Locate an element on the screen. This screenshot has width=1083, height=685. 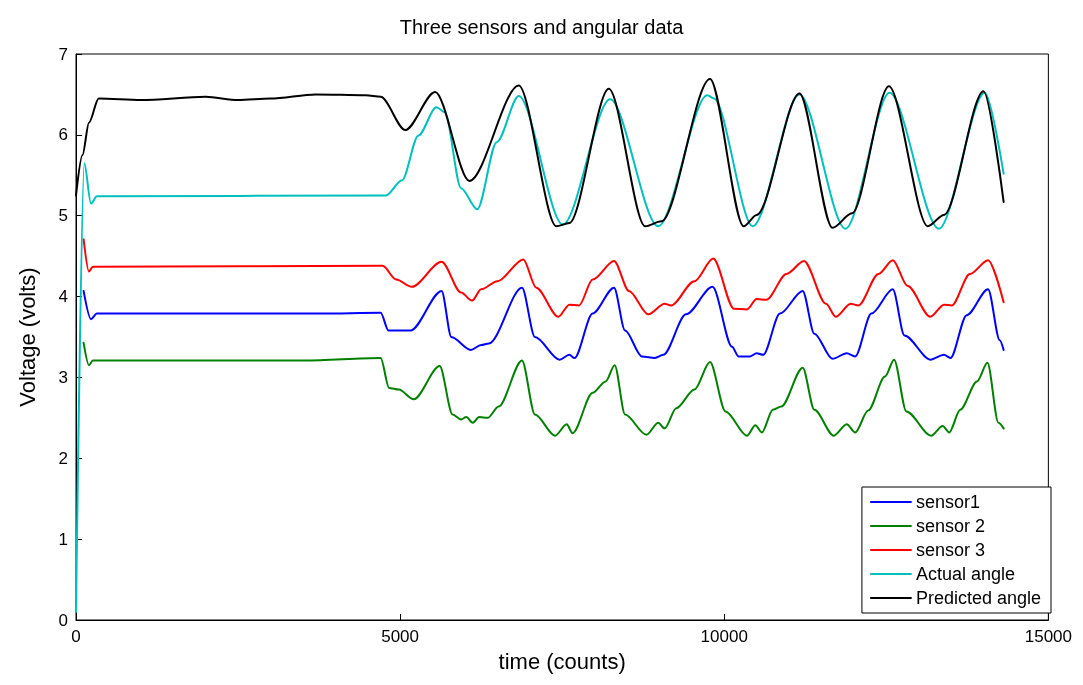
y-tick-label: 2 is located at coordinates (63, 458).